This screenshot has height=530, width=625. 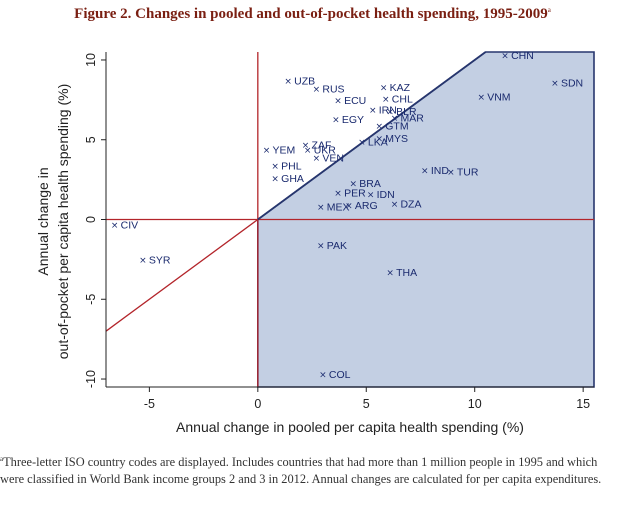 I want to click on data-point-label: SDN, so click(x=572, y=83).